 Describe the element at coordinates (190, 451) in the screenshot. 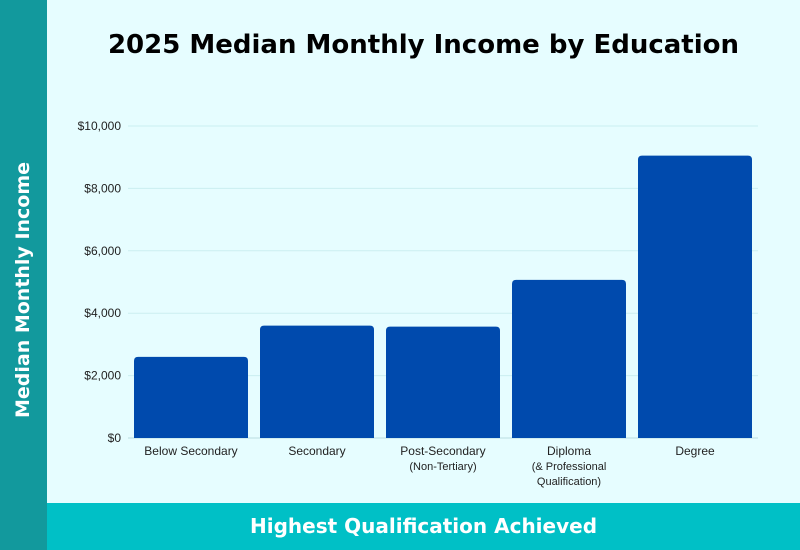

I see `x-tick-label: Below Secondary` at that location.